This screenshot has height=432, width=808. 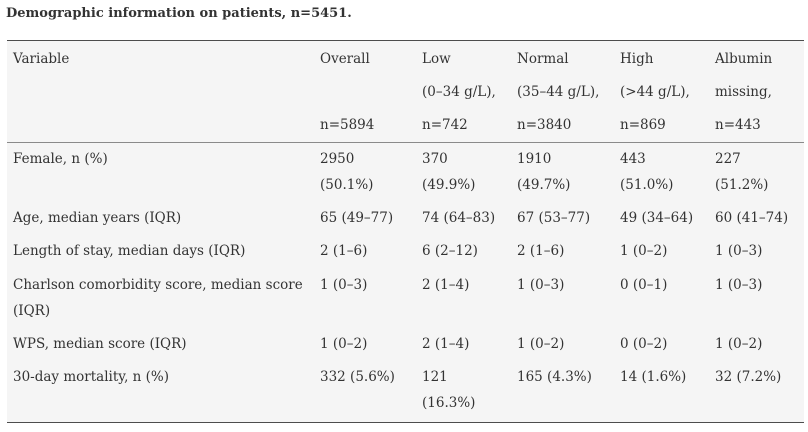 I want to click on cell-mortality-high: 14 (1.6%), so click(x=653, y=377).